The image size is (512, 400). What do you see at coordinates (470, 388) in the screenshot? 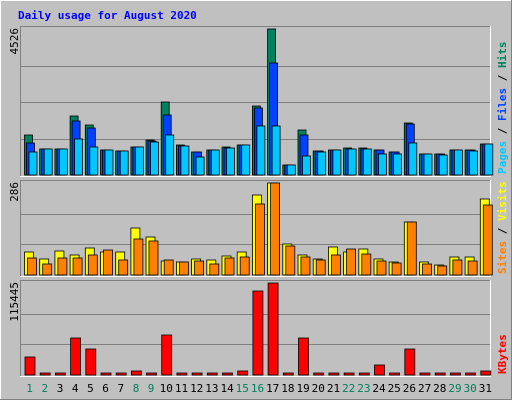
I see `x-tick-label-day-30: 30` at bounding box center [470, 388].